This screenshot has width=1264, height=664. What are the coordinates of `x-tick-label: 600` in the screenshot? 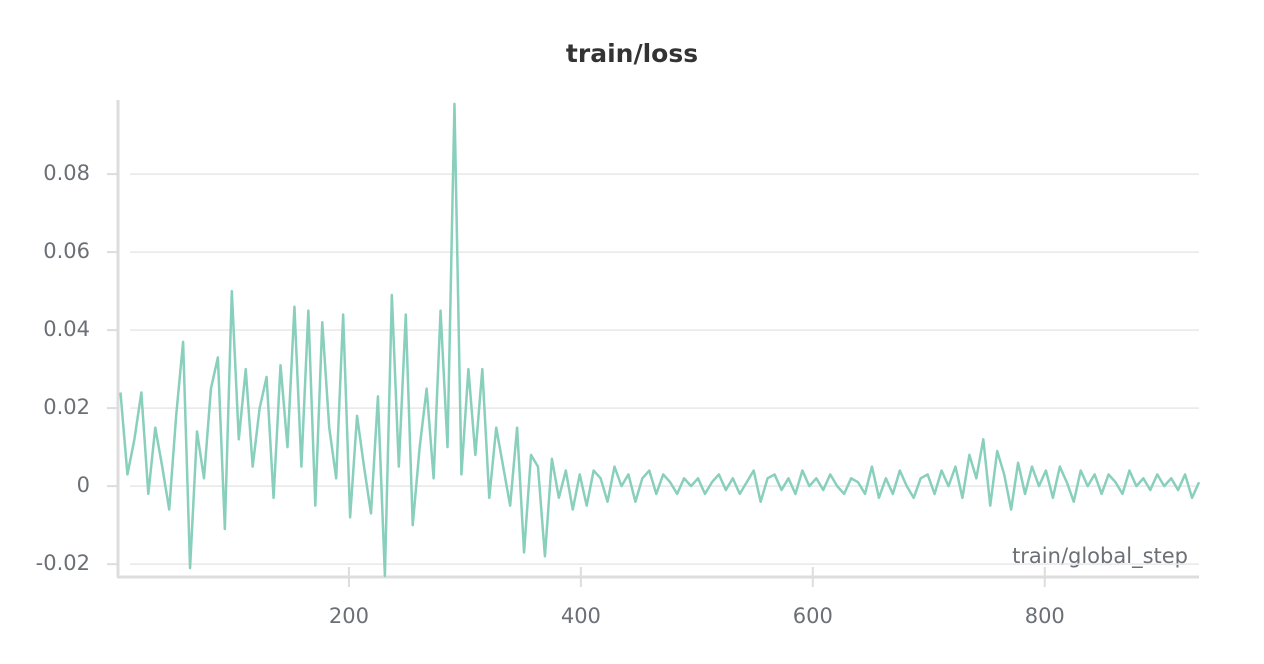 It's located at (813, 616).